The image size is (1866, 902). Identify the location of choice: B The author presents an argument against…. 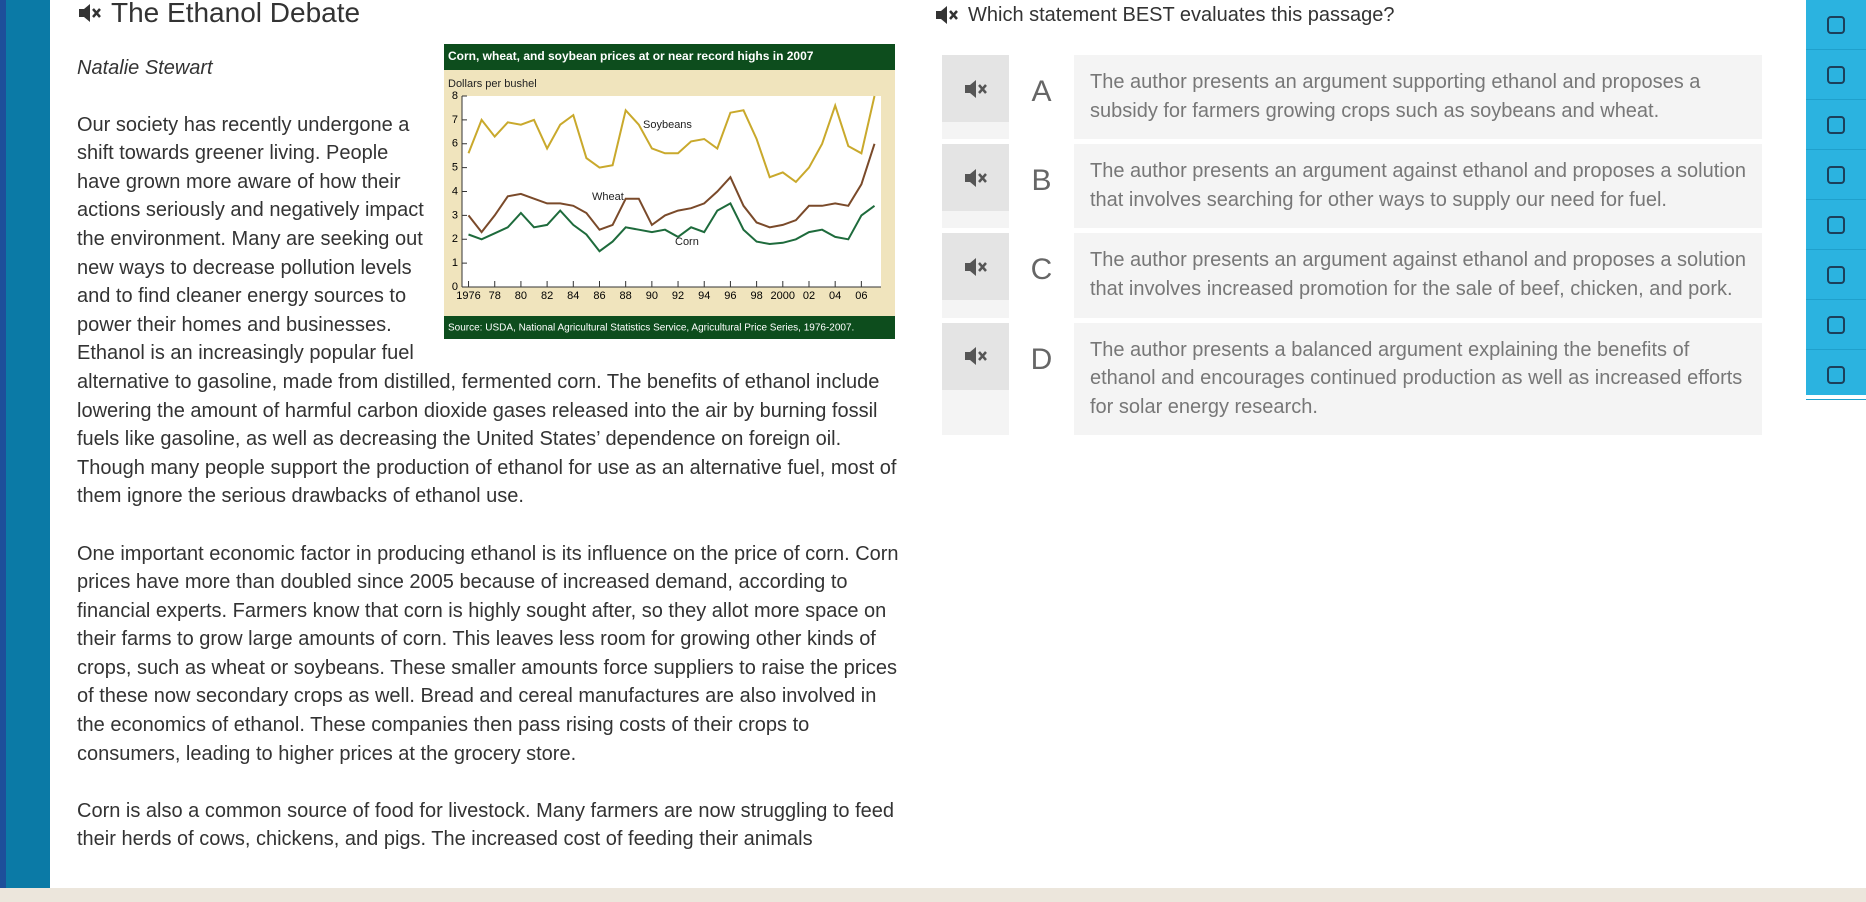
(1352, 186).